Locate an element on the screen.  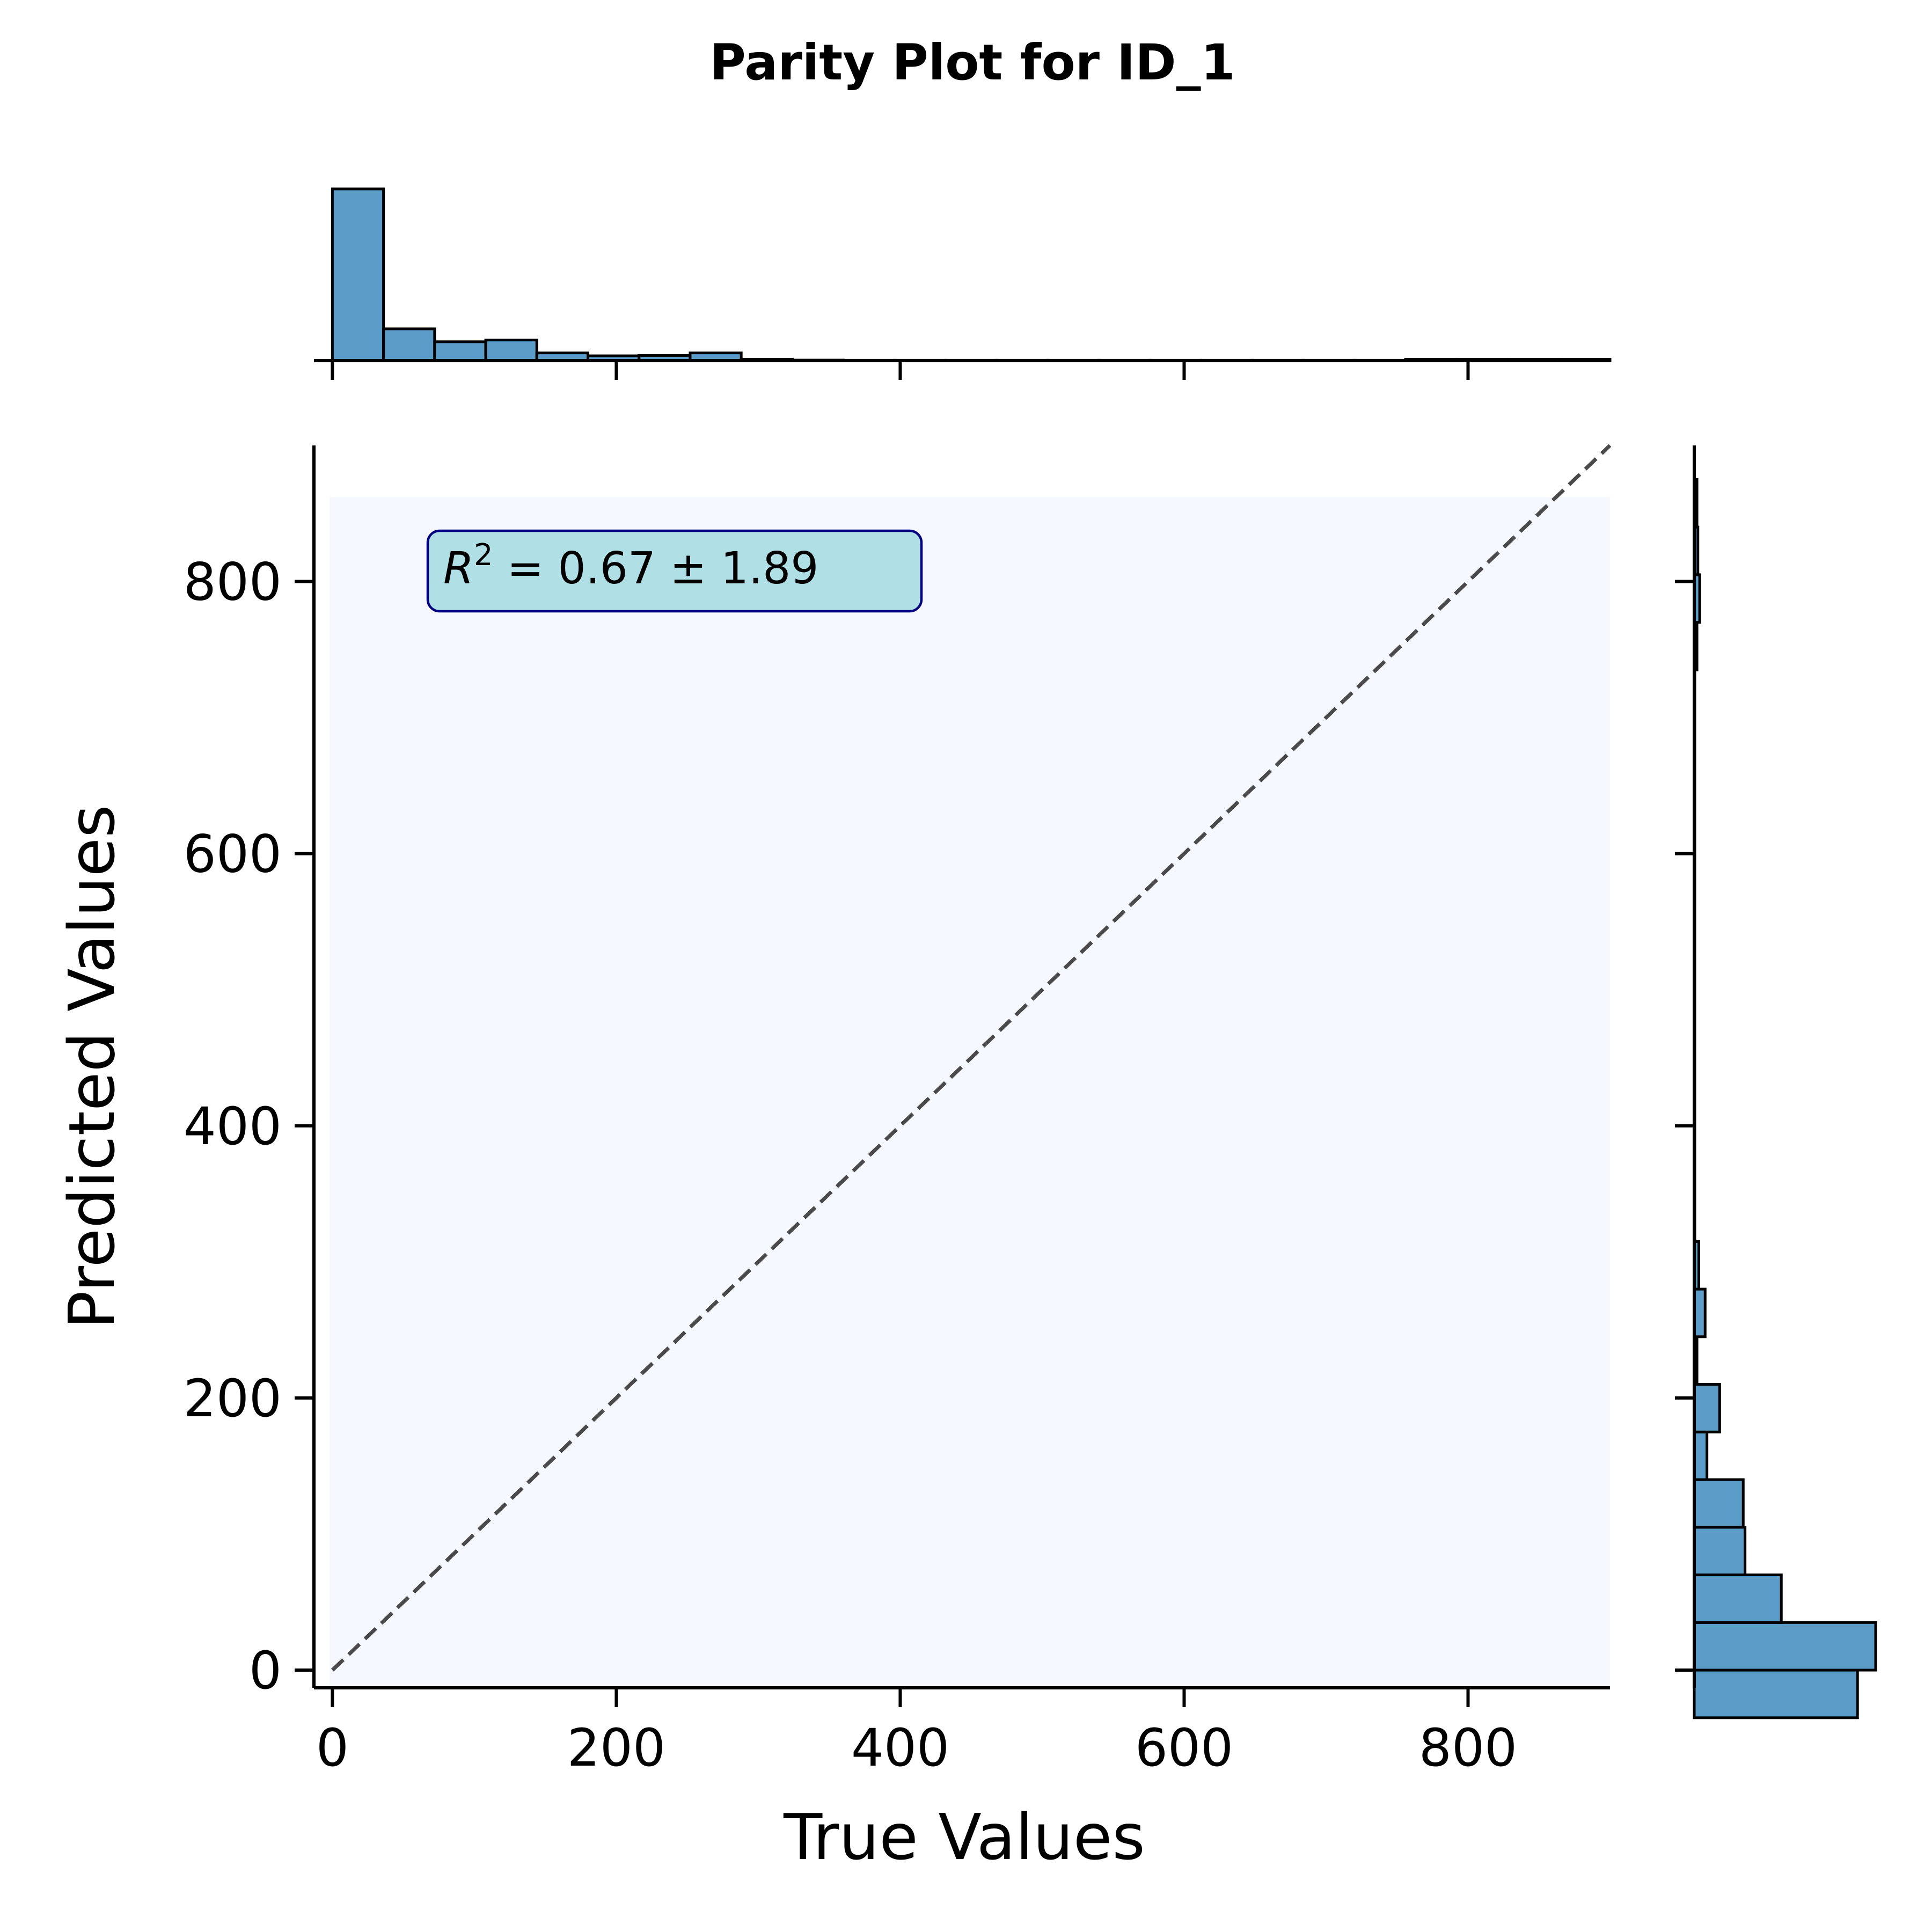
y-tick-label: 200 is located at coordinates (233, 1398).